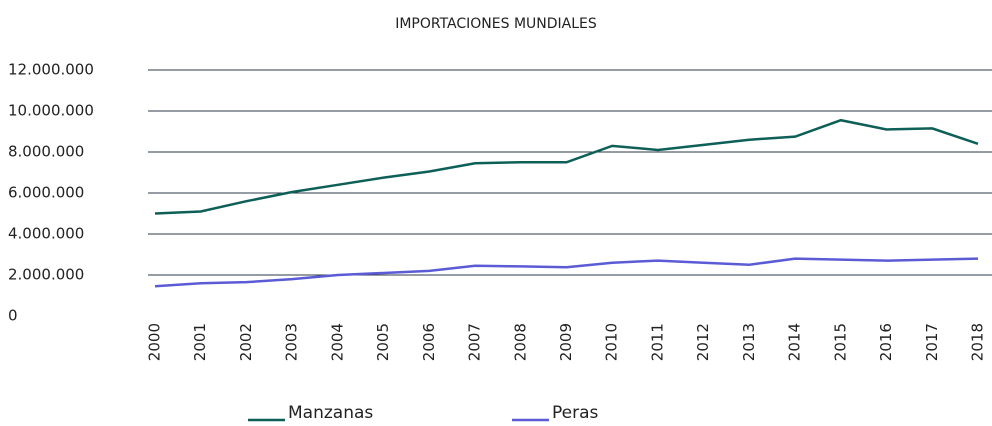 This screenshot has height=426, width=992. I want to click on chart-title: IMPORTACIONES MUNDIALES, so click(496, 24).